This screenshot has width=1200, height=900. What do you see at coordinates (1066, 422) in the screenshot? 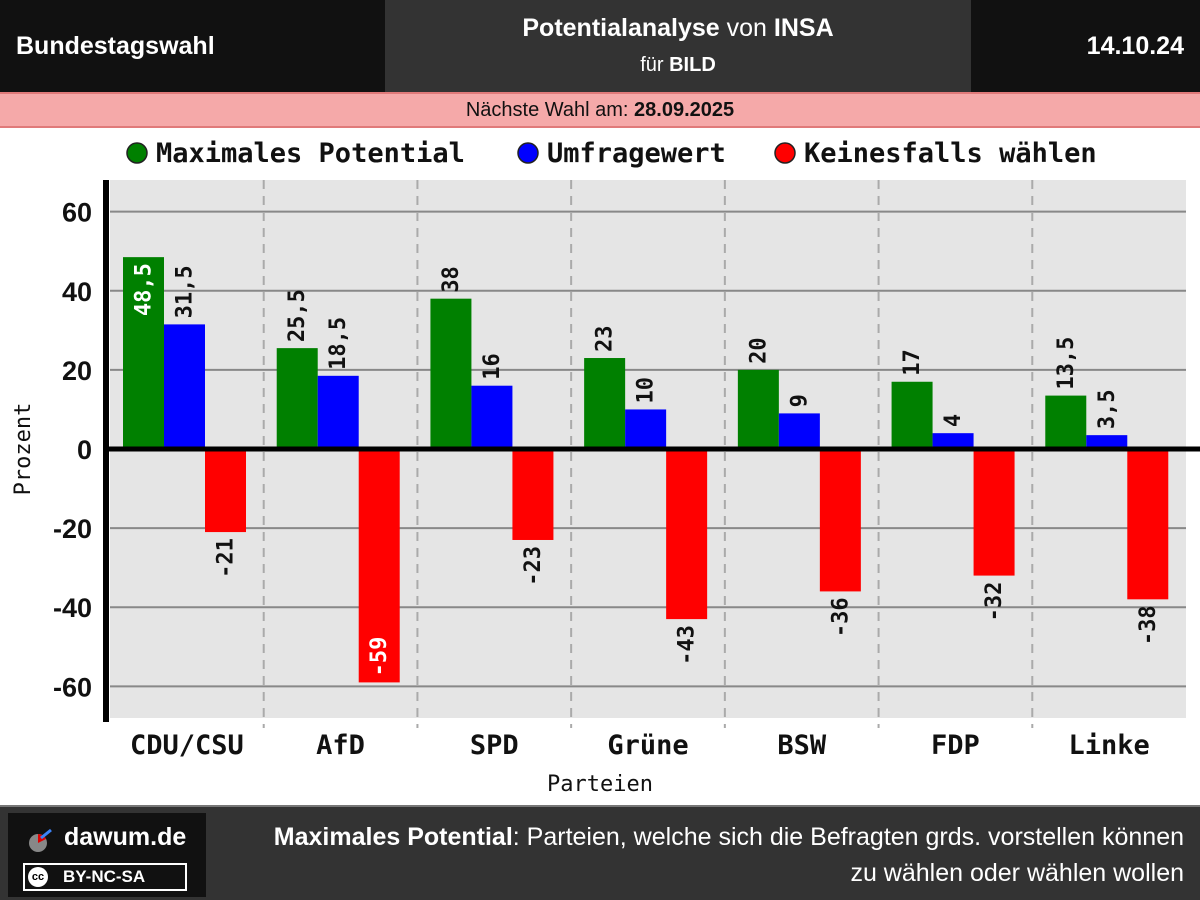
I see `bar-maximales-potential-linke` at bounding box center [1066, 422].